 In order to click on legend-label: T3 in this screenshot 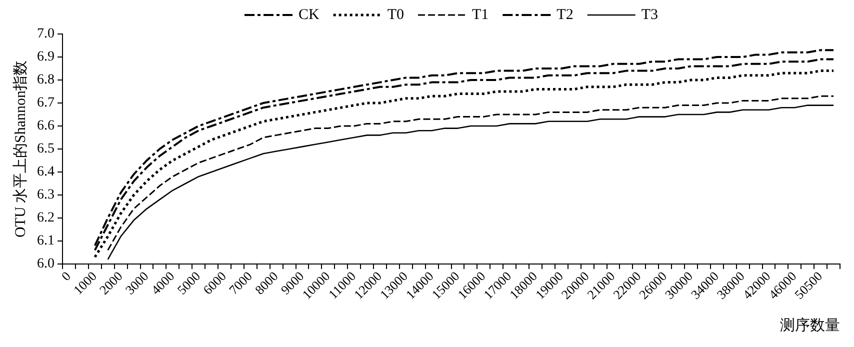, I will do `click(649, 14)`.